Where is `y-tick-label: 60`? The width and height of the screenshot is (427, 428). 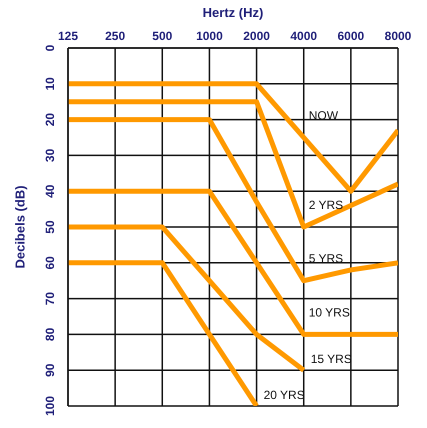
y-tick-label: 60 is located at coordinates (50, 263).